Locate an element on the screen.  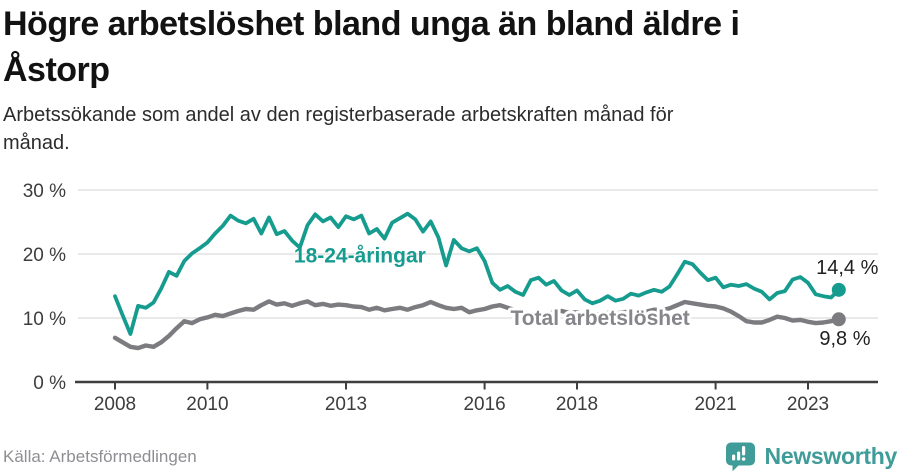
value-annotation: 9,8 % is located at coordinates (844, 339).